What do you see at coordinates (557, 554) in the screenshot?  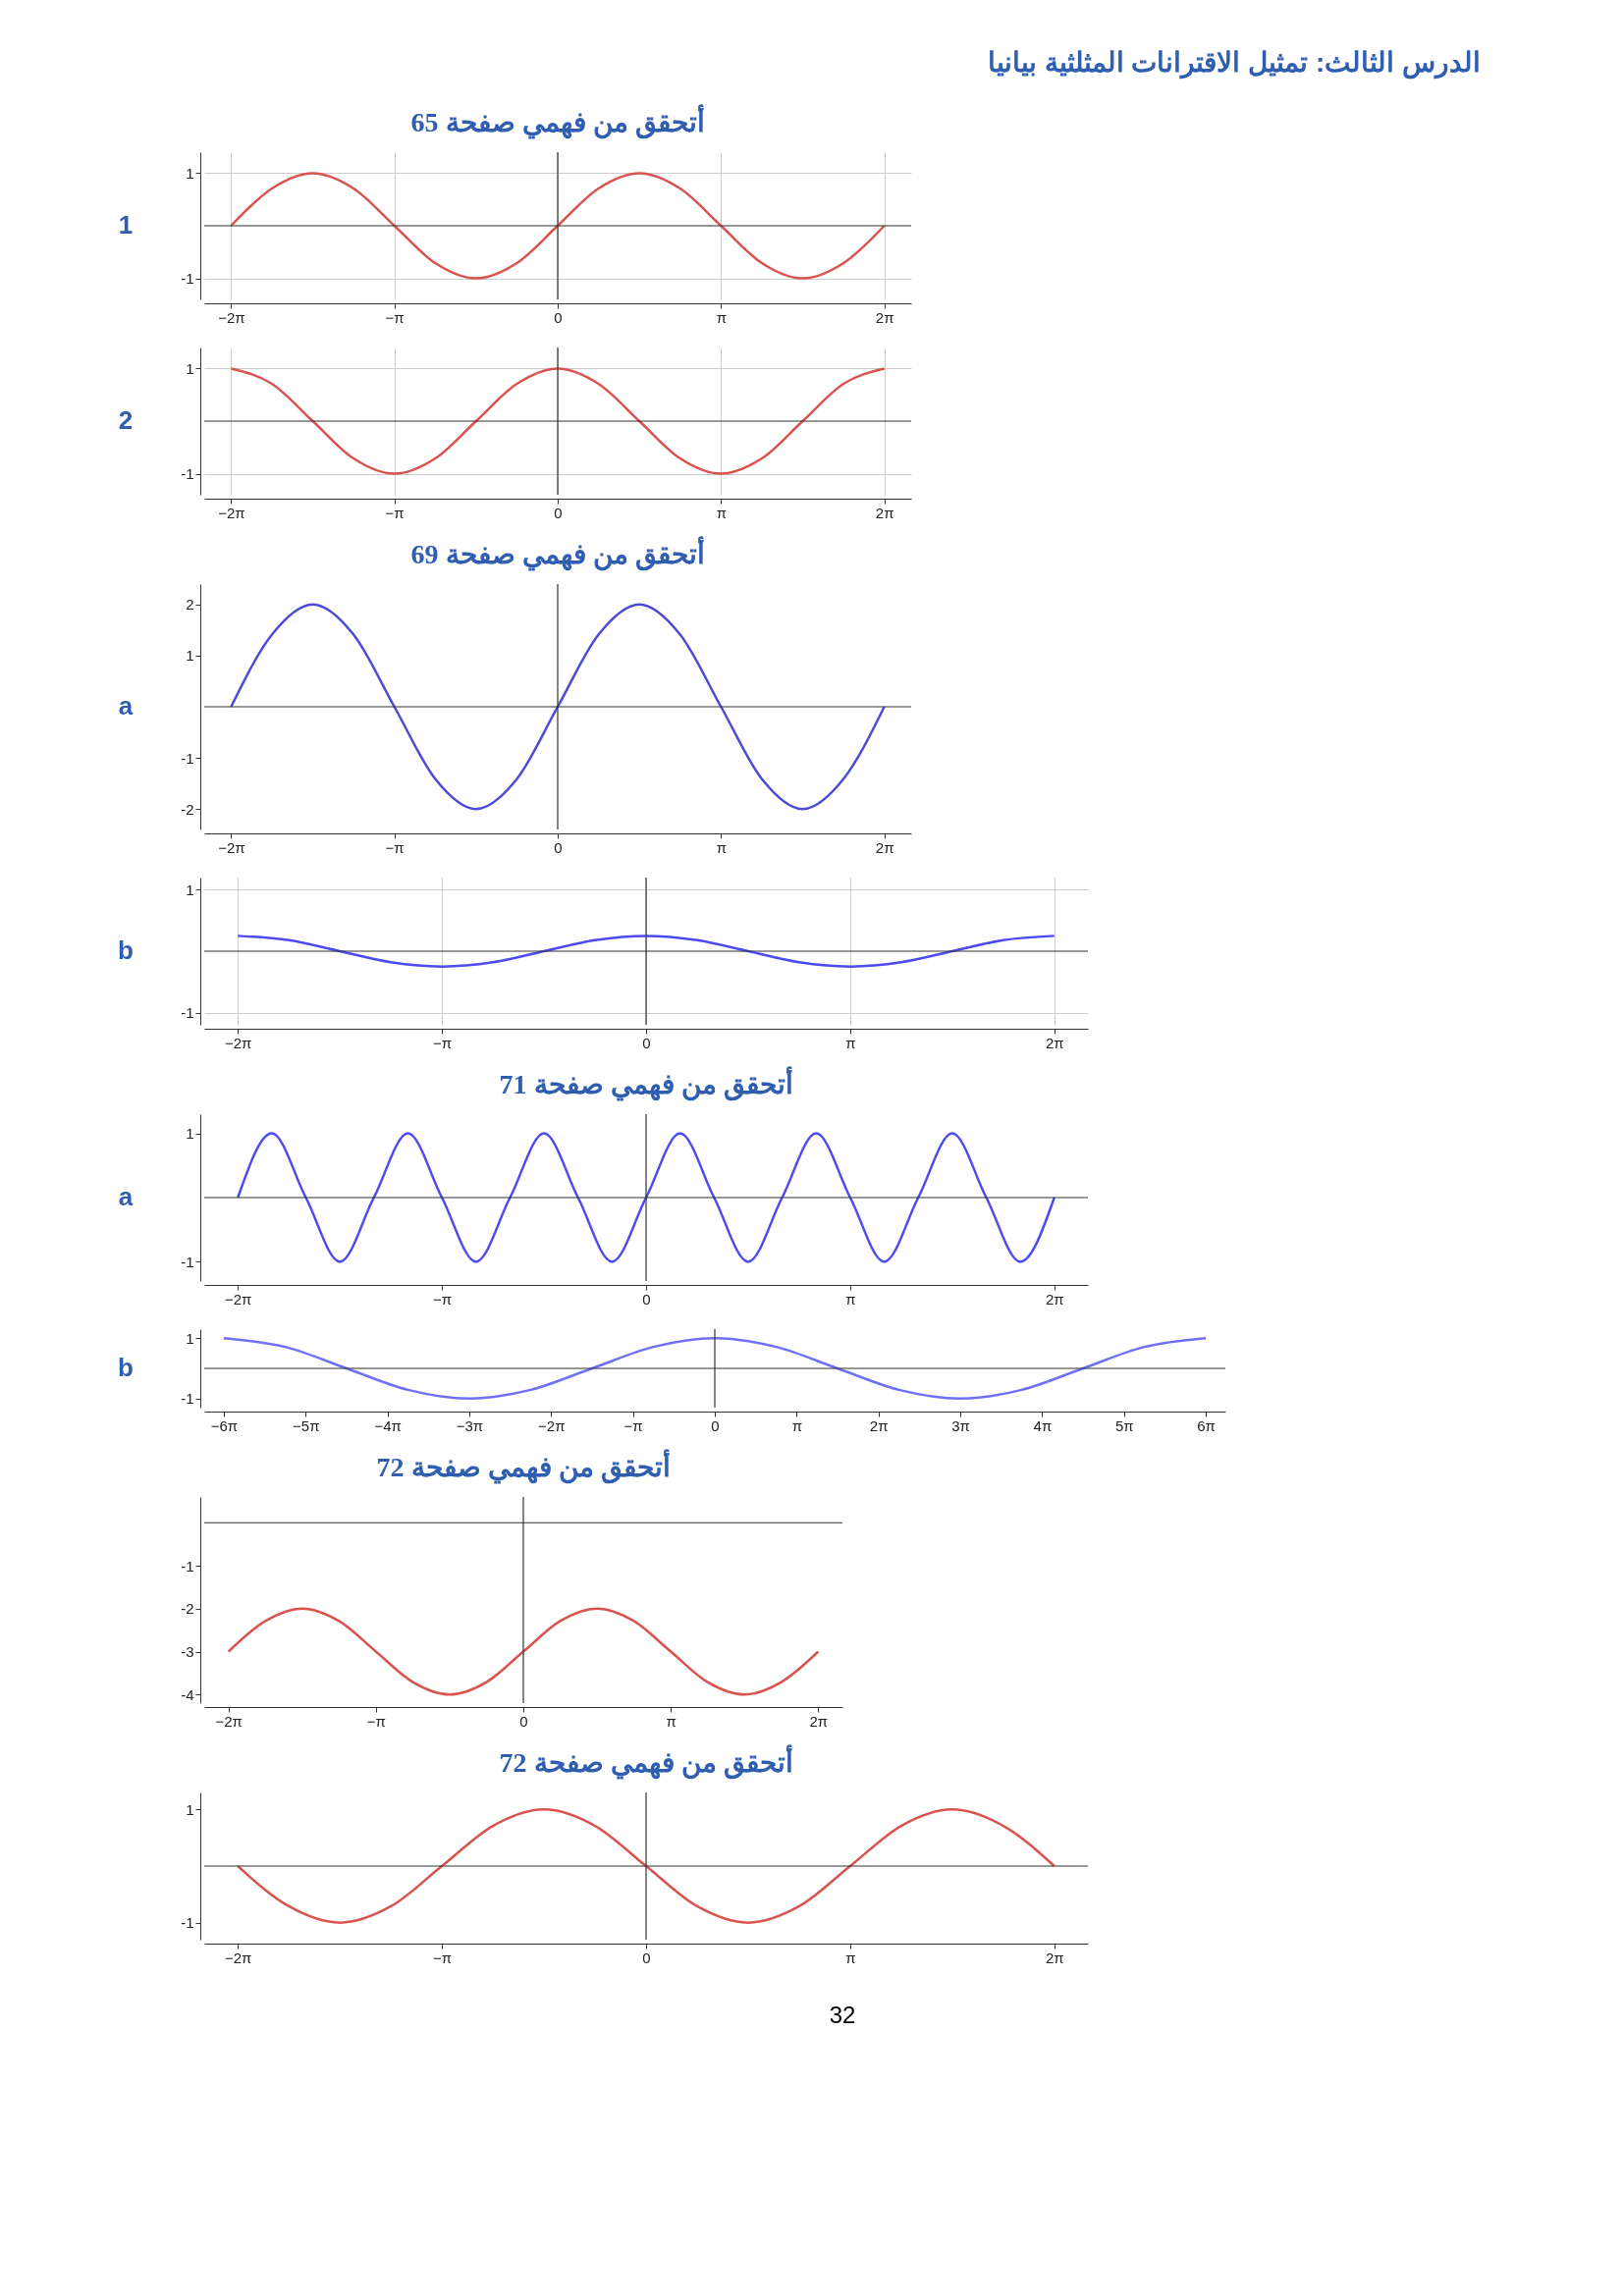 I see `chart-title: أتحقق من فهمي صفحة 69` at bounding box center [557, 554].